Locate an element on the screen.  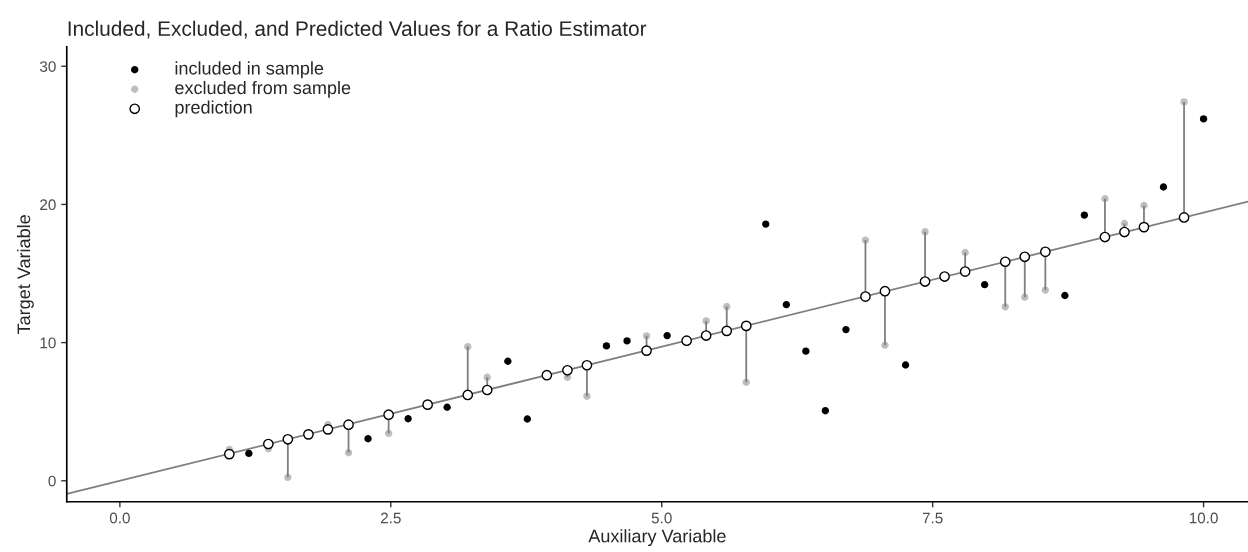
chart-title: Included, Excluded, and Predicted Values for a Ratio Estimator is located at coordinates (357, 29).